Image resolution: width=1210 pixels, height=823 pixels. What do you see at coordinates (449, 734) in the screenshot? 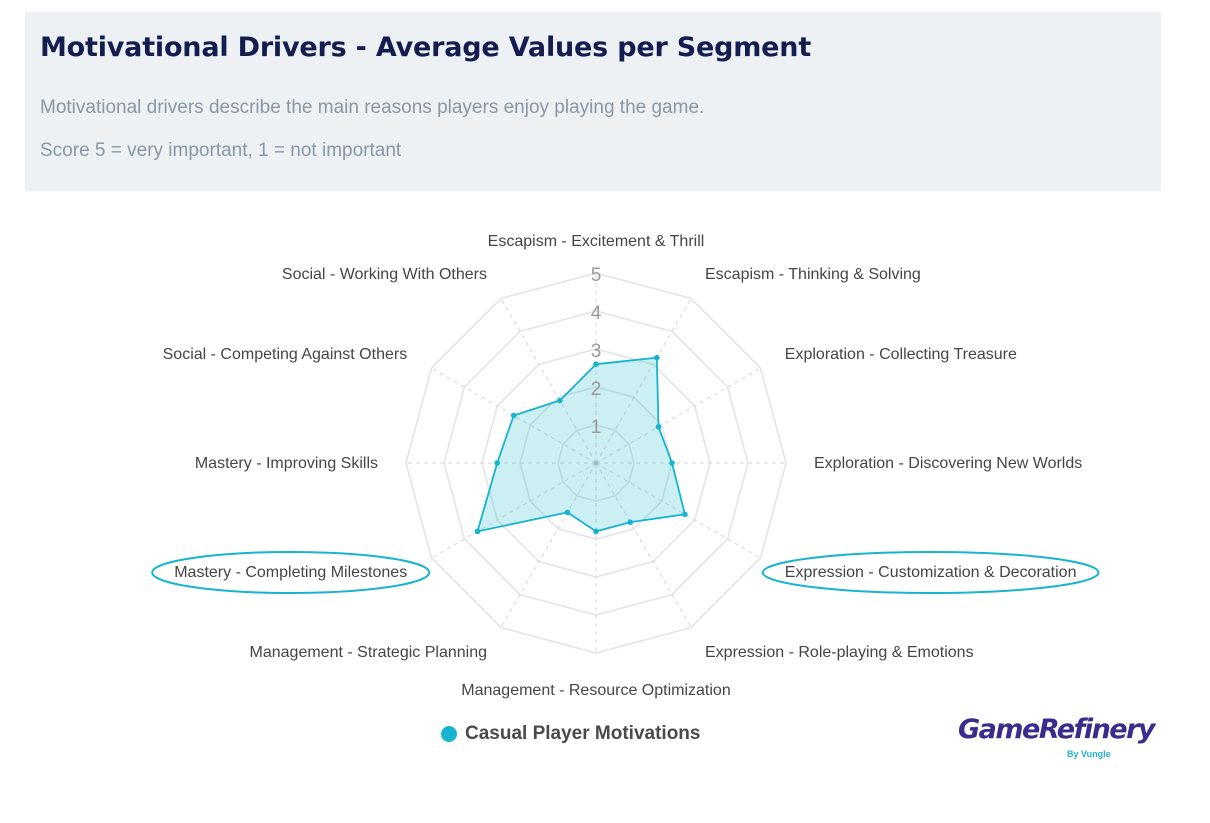
I see `legend-marker` at bounding box center [449, 734].